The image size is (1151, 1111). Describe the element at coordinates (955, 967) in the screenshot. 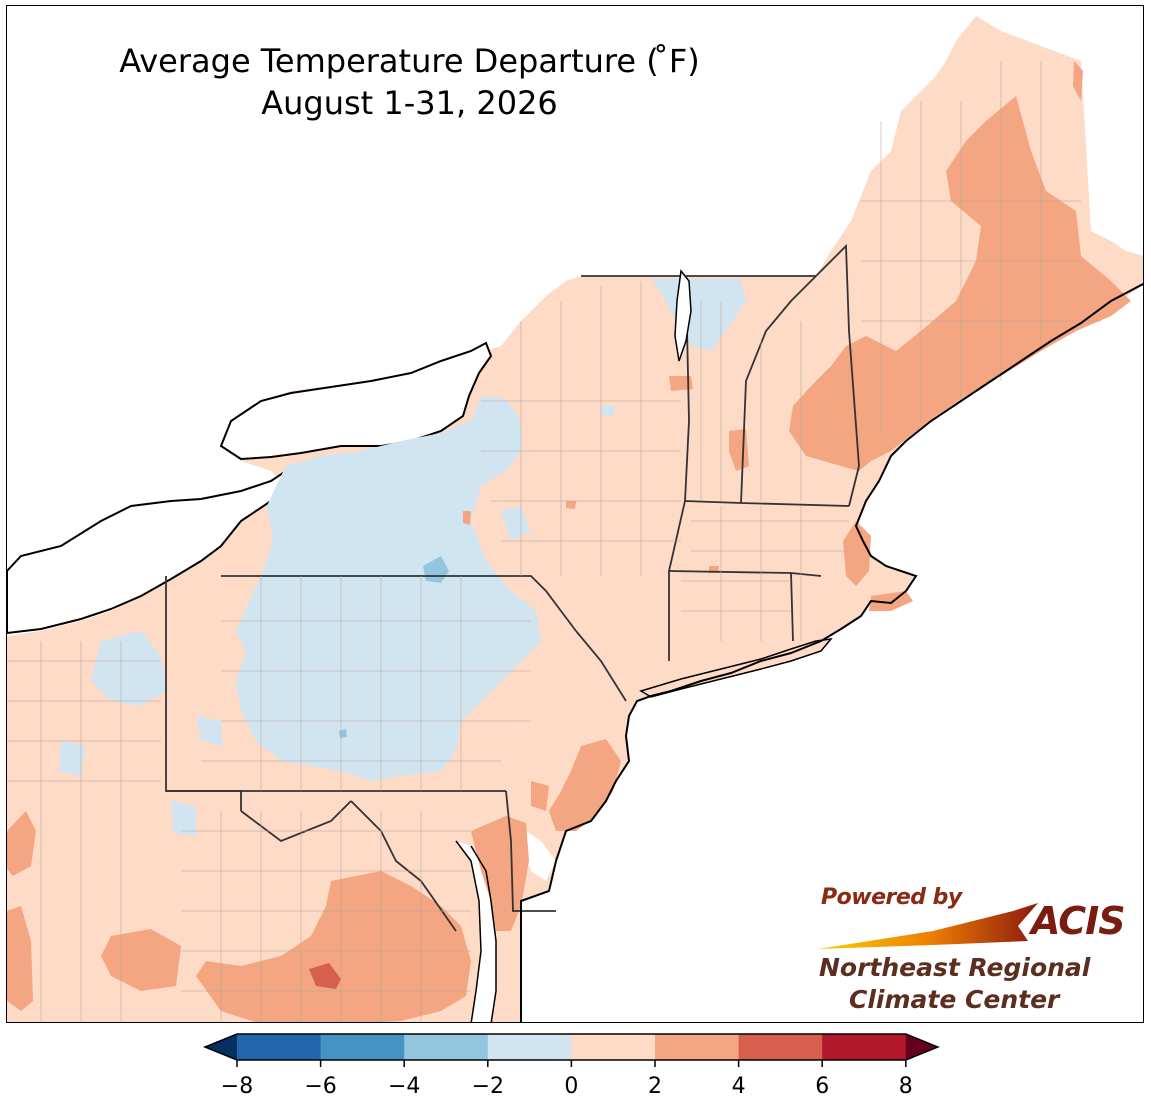

I see `org-name-line1: Northeast Regional` at that location.